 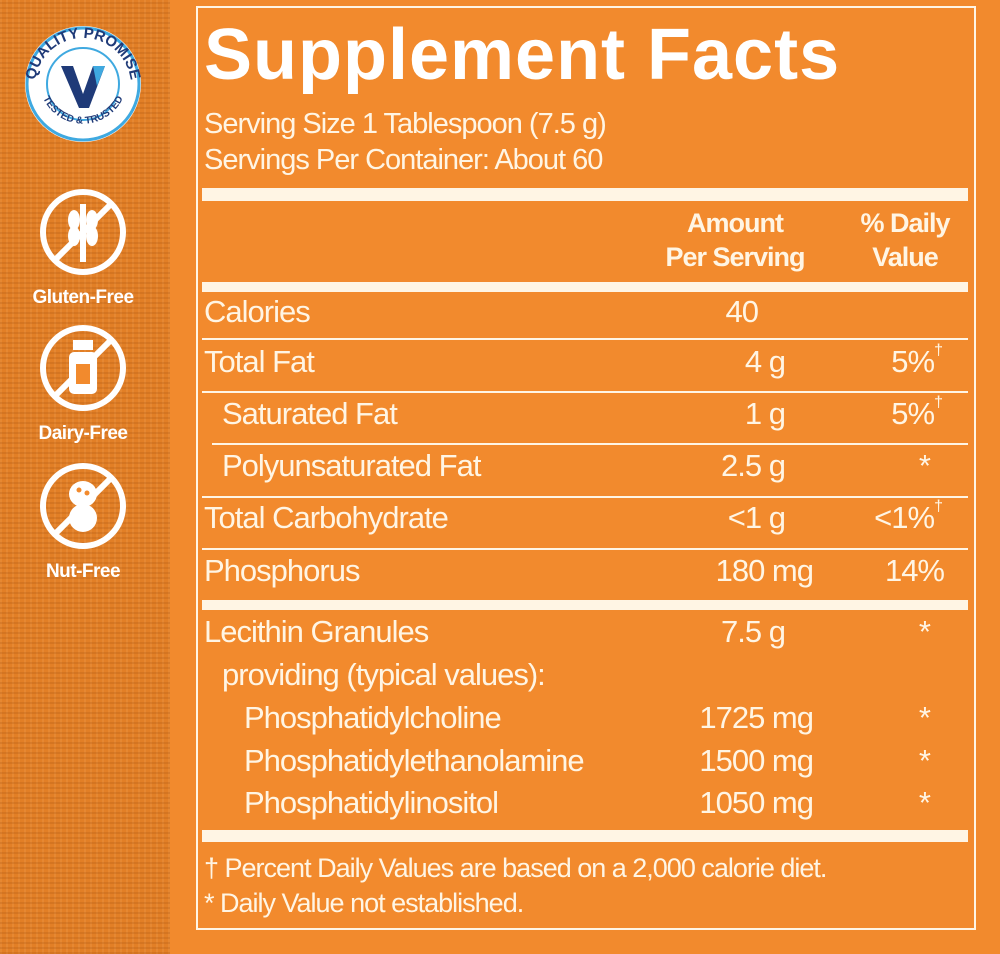 What do you see at coordinates (282, 570) in the screenshot?
I see `nutrient-name: Phosphorus` at bounding box center [282, 570].